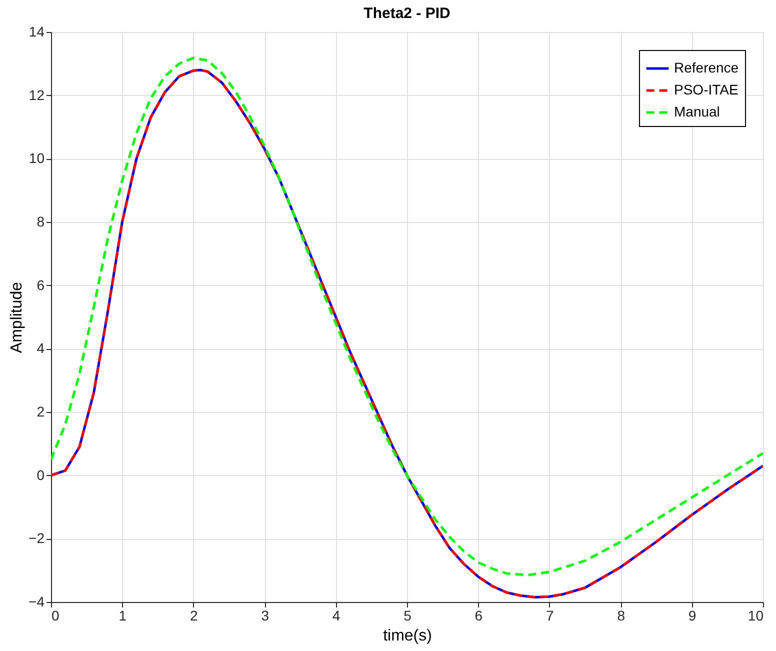 This screenshot has width=776, height=651. I want to click on x-tick-label: 7, so click(550, 616).